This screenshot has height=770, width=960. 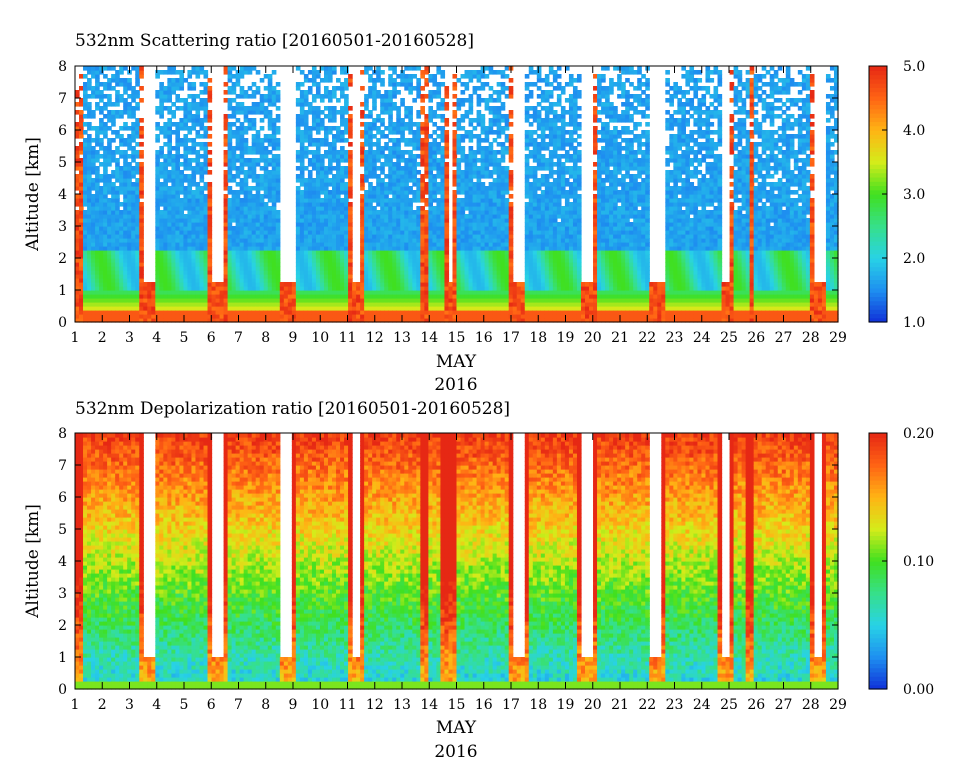 What do you see at coordinates (897, 195) in the screenshot?
I see `scattering-colorbar: 1.02.03.04.05.0` at bounding box center [897, 195].